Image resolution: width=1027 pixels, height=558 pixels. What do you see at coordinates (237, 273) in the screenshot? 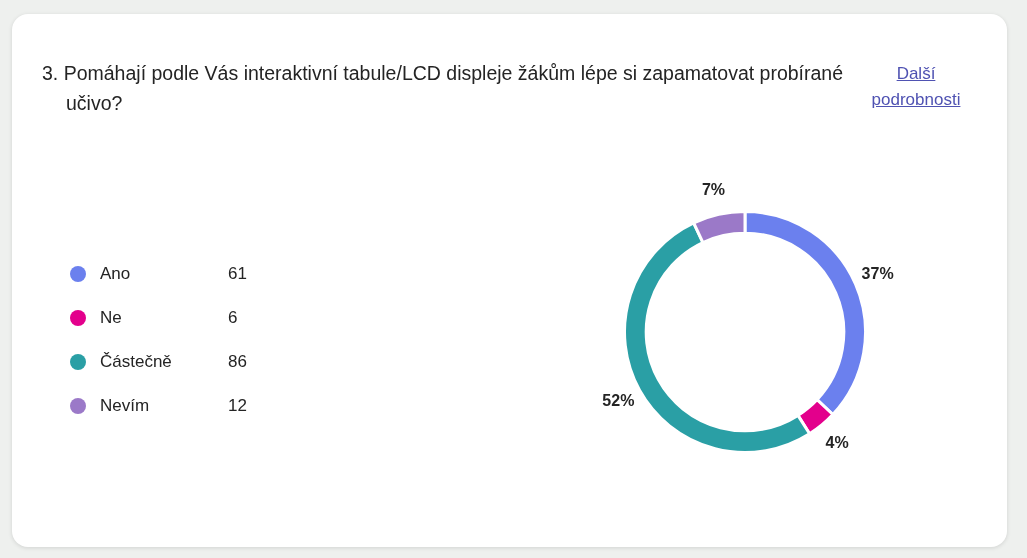
I see `text: 61` at bounding box center [237, 273].